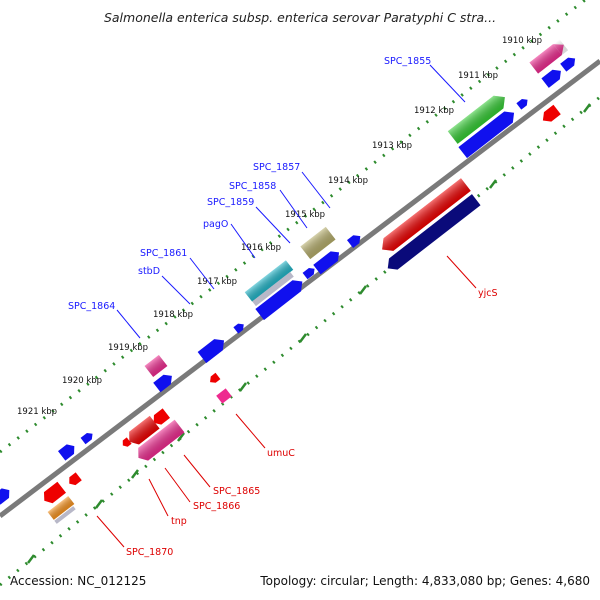  I want to click on gene-cyan, so click(269, 281).